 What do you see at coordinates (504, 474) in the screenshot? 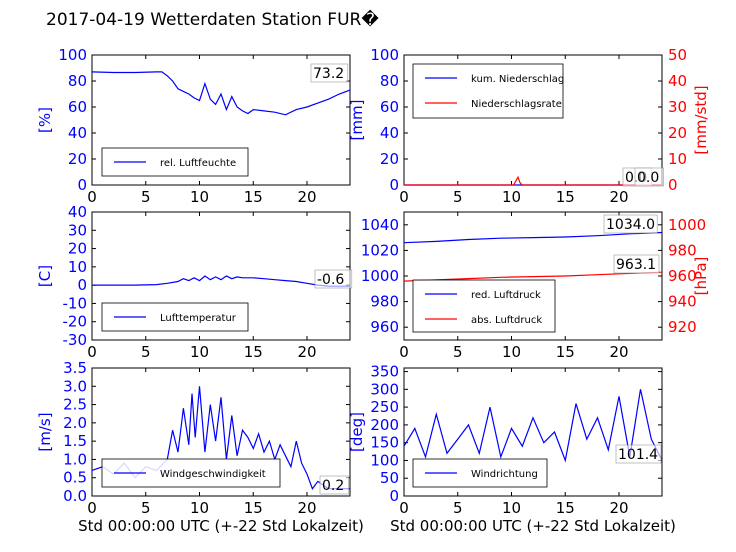
I see `legend-label: Windrichtung` at bounding box center [504, 474].